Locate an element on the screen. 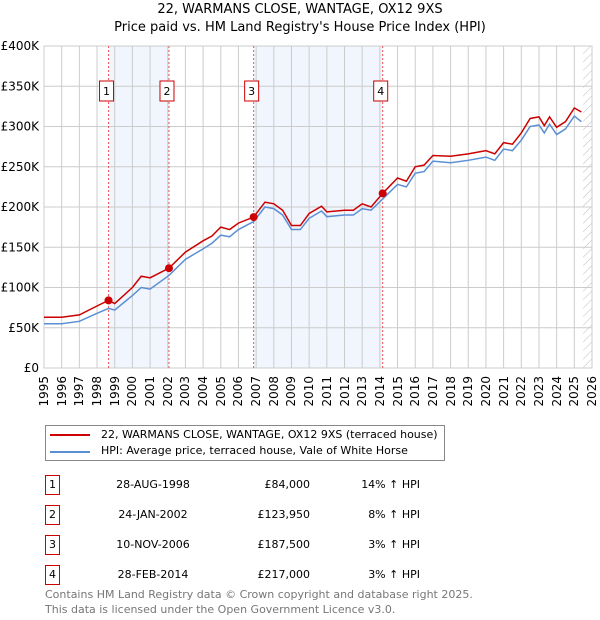 The image size is (600, 620). sale-hpi-diff: 8% ↑ HPI is located at coordinates (394, 514).